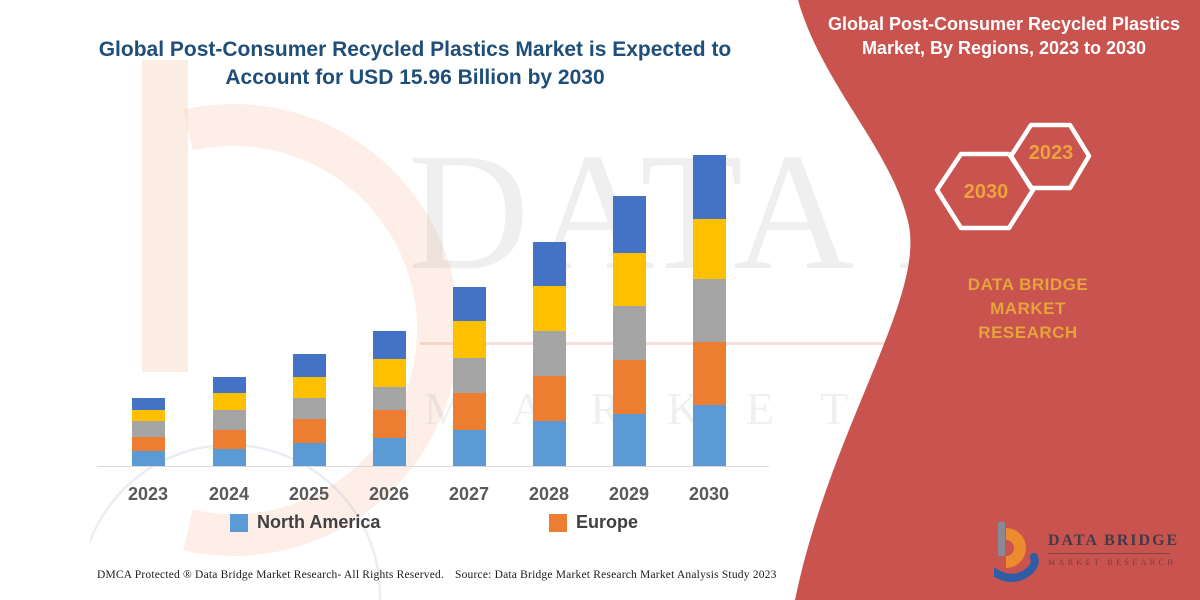 The height and width of the screenshot is (600, 1200). I want to click on banner-title-line1: Global Post-Consumer Recycled Plastics, so click(1004, 24).